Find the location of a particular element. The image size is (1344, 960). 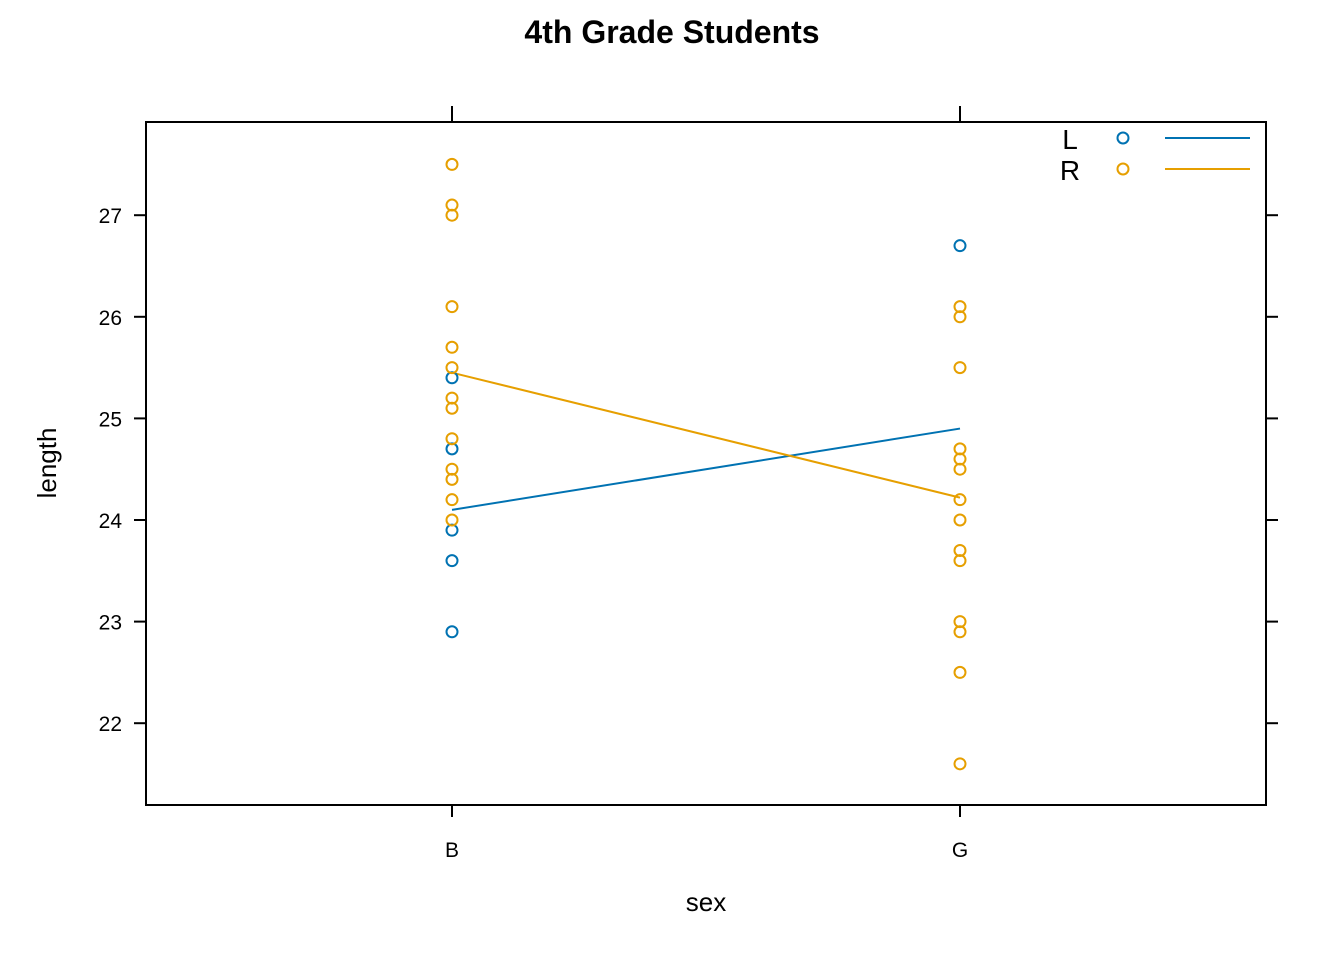

x-tick-label: G is located at coordinates (960, 850).